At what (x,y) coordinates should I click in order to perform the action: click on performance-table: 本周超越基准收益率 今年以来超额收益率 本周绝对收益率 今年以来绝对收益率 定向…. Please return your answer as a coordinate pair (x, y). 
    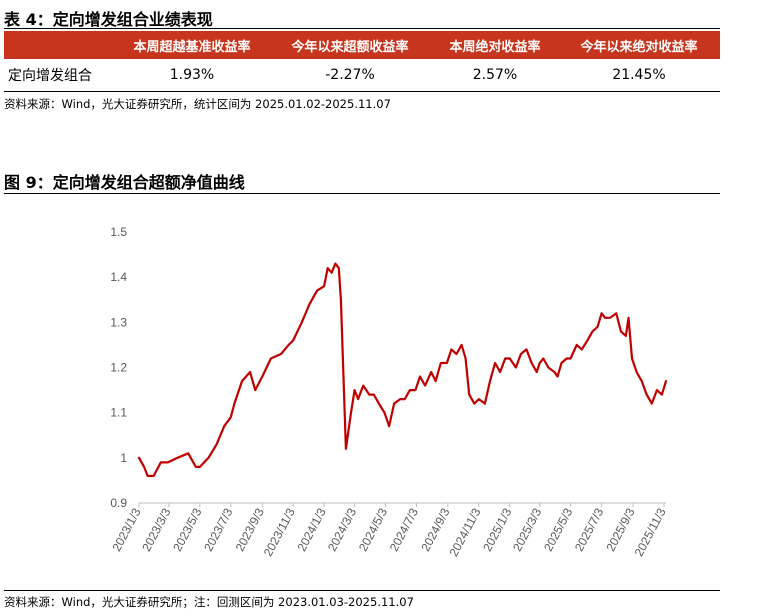
    Looking at the image, I should click on (362, 61).